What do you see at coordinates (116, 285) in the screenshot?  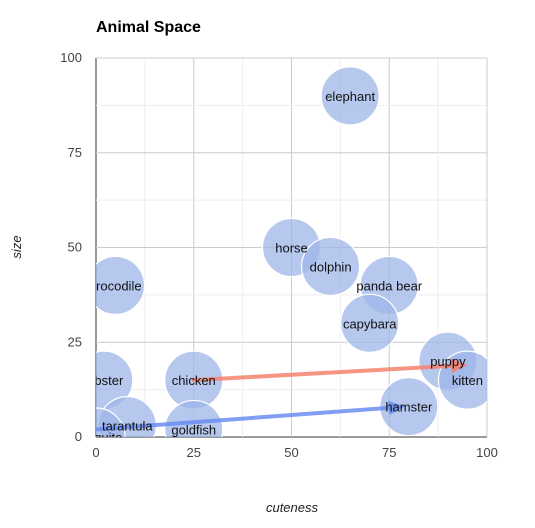 I see `data-point-label: crocodile` at bounding box center [116, 285].